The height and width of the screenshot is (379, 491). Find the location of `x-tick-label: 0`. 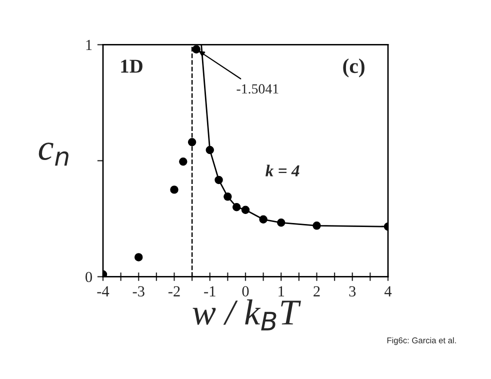

x-tick-label: 0 is located at coordinates (245, 291).